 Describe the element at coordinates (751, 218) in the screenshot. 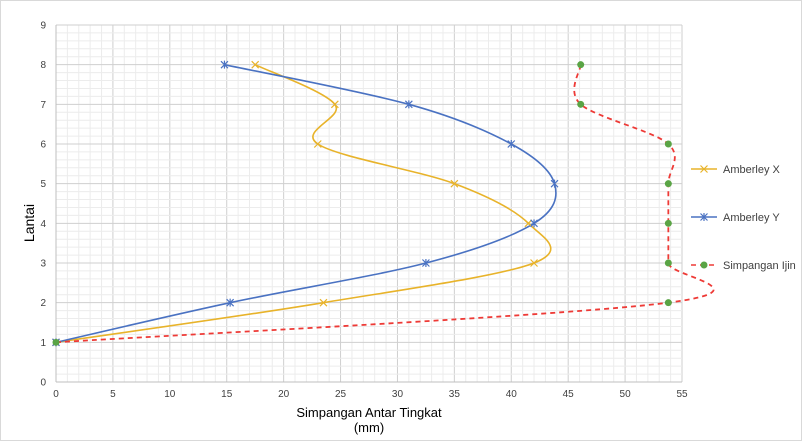

I see `legend-label-amberley-y: Amberley Y` at that location.